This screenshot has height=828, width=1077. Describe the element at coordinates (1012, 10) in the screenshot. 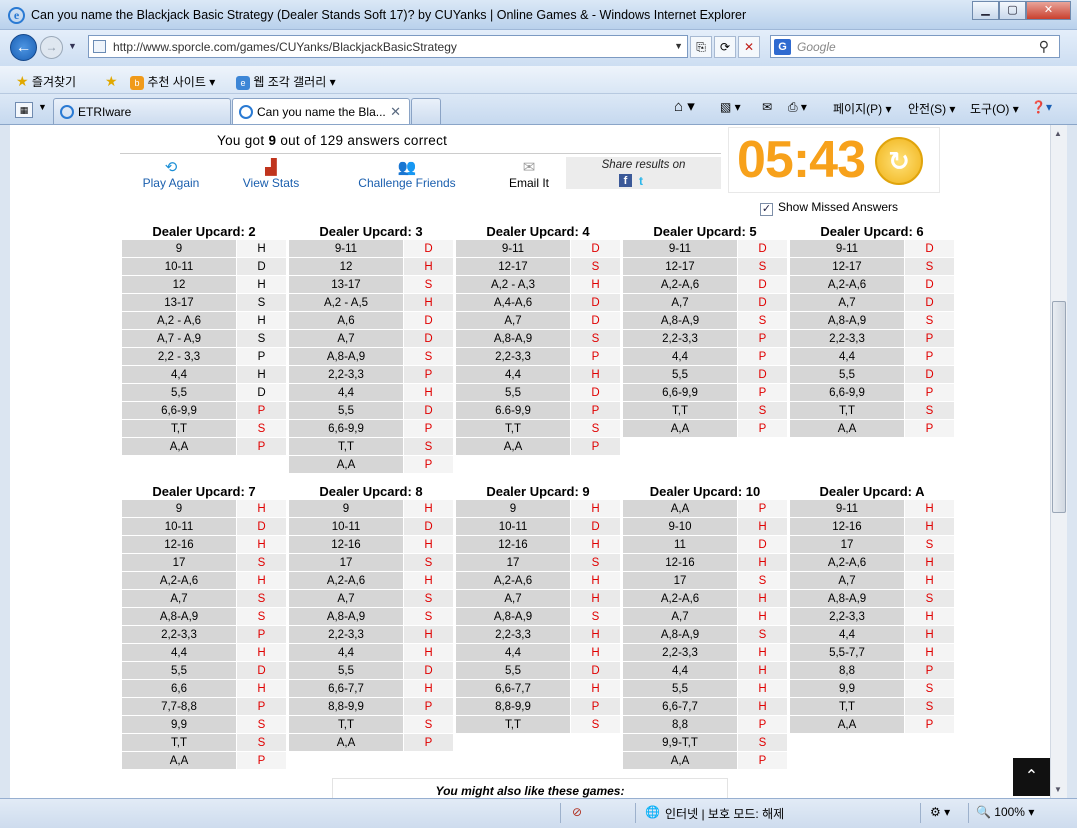

I see `maximize-button: ▢` at that location.